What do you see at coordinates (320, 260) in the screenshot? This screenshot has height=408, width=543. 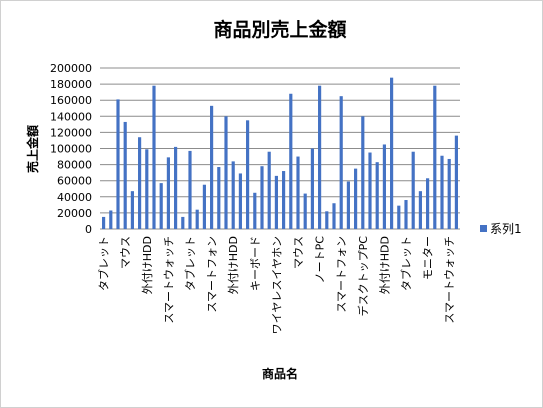 I see `x-tick-label: ノートPC` at bounding box center [320, 260].